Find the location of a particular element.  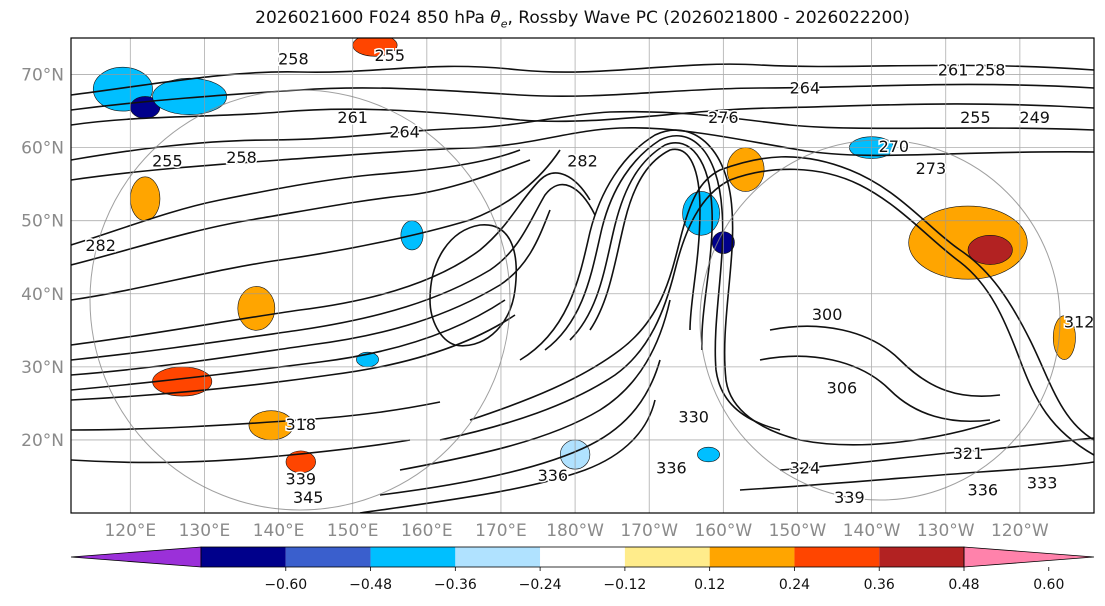

lon-tick-label: 130°E is located at coordinates (205, 531).